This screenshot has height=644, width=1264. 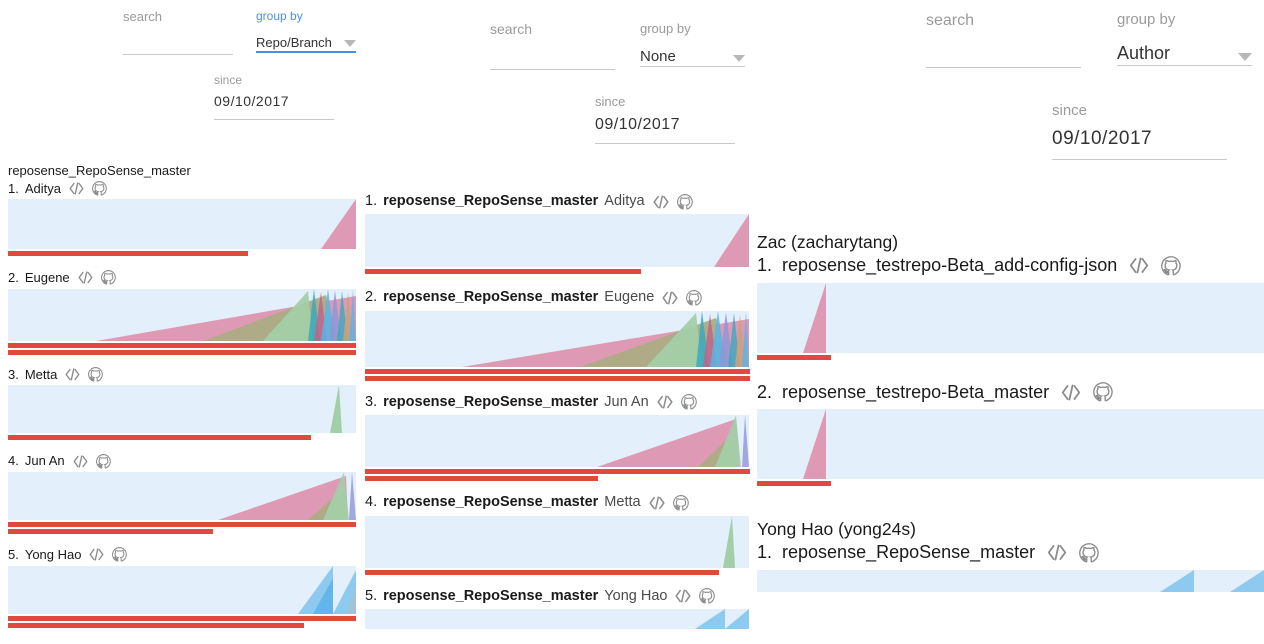 What do you see at coordinates (13, 278) in the screenshot?
I see `row-index: 2.` at bounding box center [13, 278].